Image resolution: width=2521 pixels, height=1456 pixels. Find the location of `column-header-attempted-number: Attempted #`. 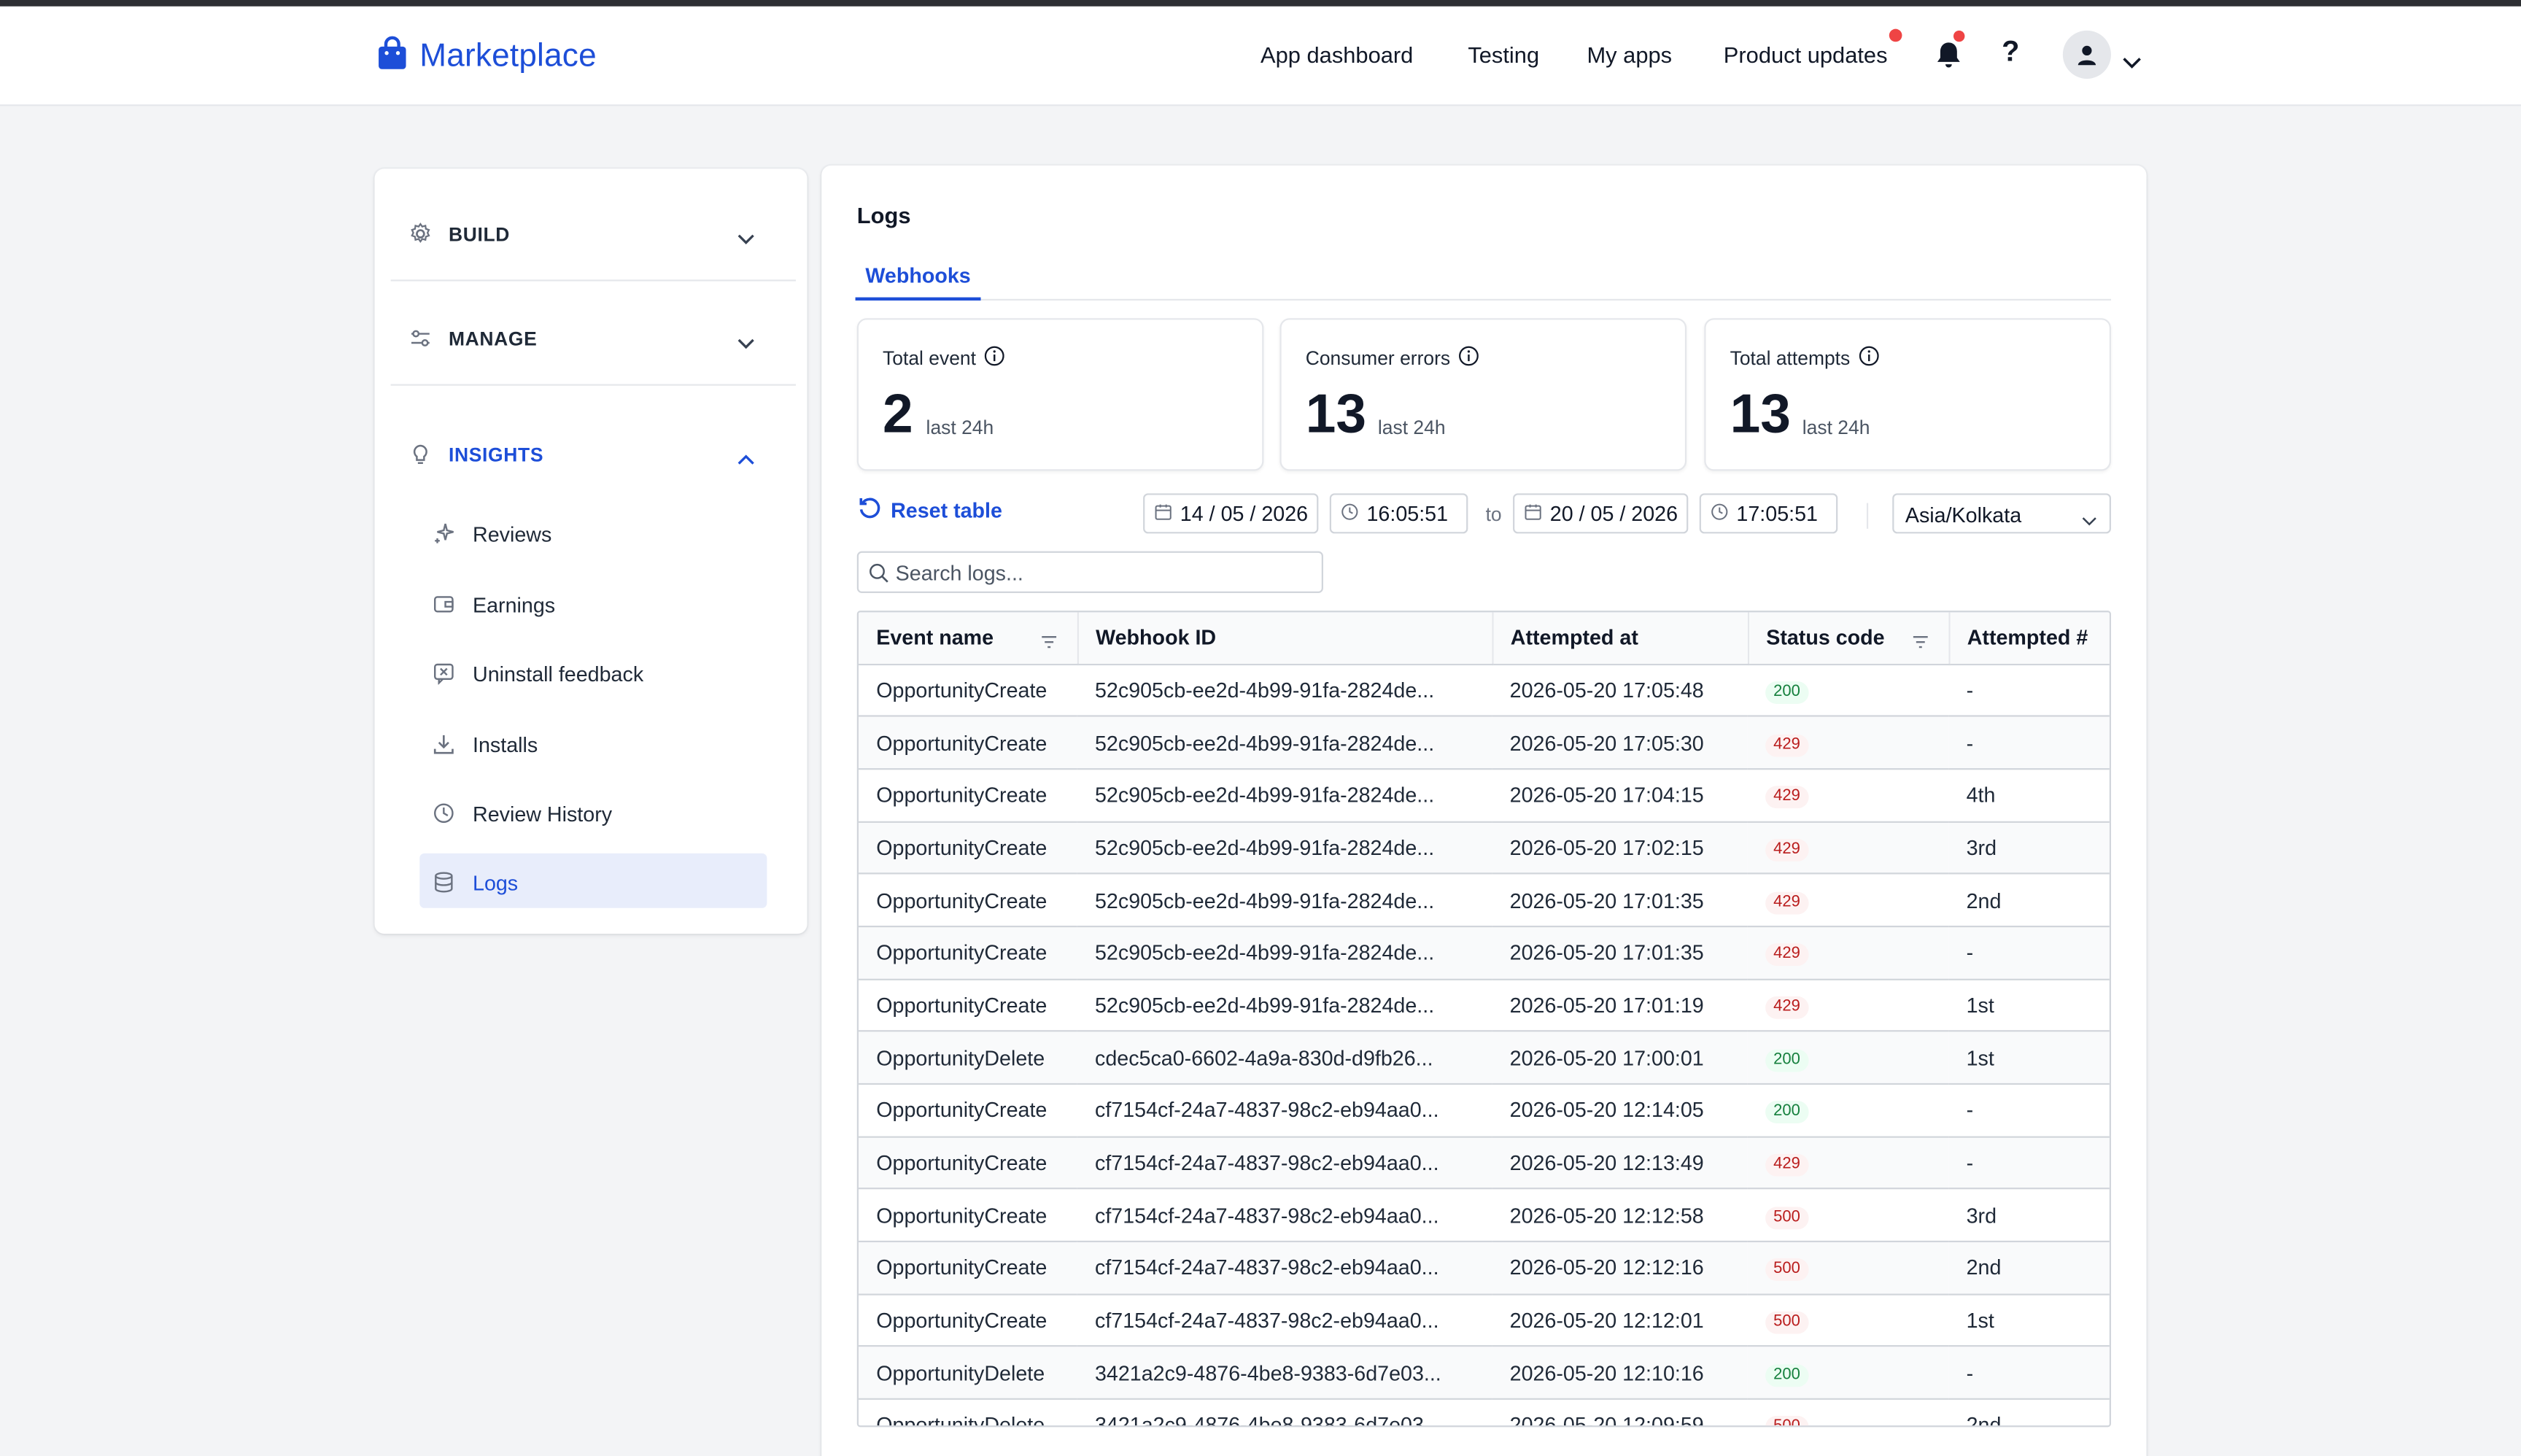

column-header-attempted-number: Attempted # is located at coordinates (2029, 638).